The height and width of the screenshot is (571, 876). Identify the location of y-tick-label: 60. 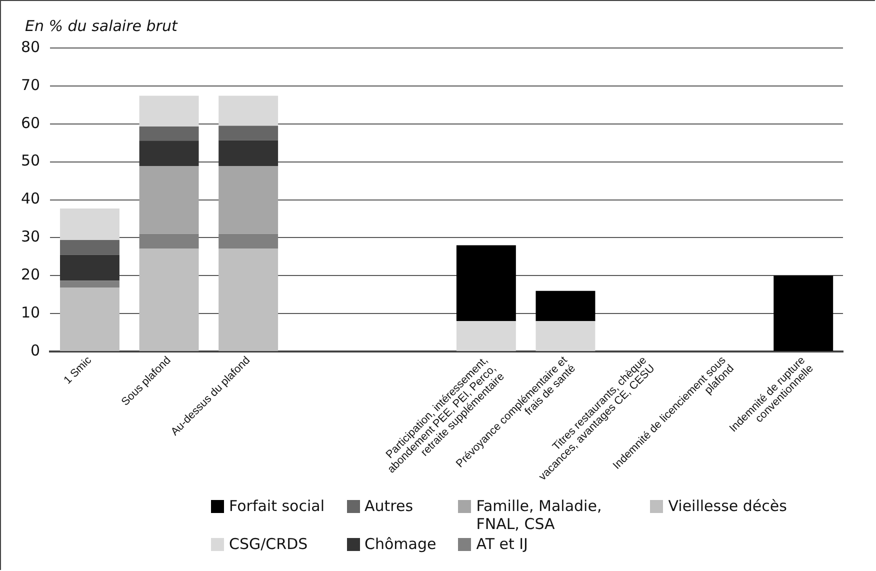
(30, 123).